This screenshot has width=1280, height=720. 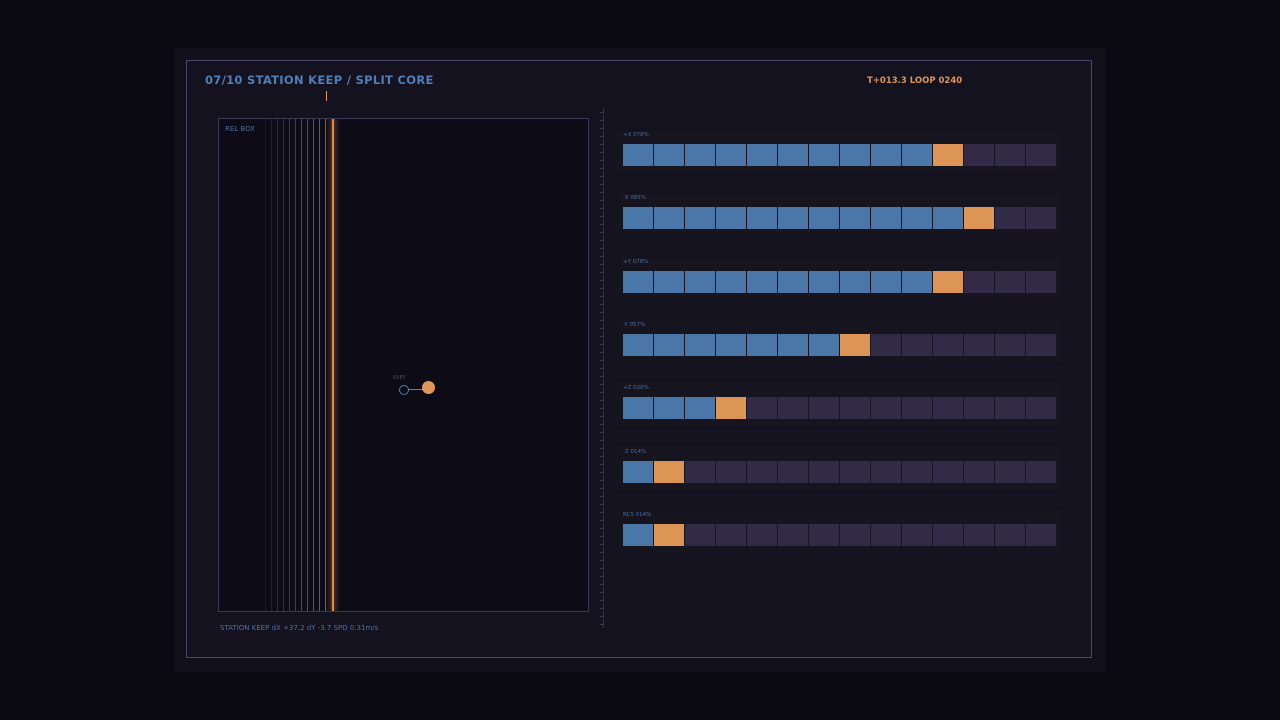 I want to click on craft-position-dot, so click(x=428, y=387).